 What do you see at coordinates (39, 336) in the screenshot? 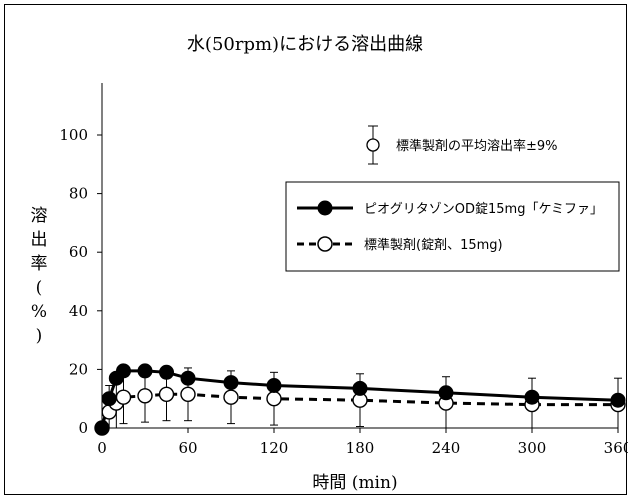
I see `y-axis-title-char: )` at bounding box center [39, 336].